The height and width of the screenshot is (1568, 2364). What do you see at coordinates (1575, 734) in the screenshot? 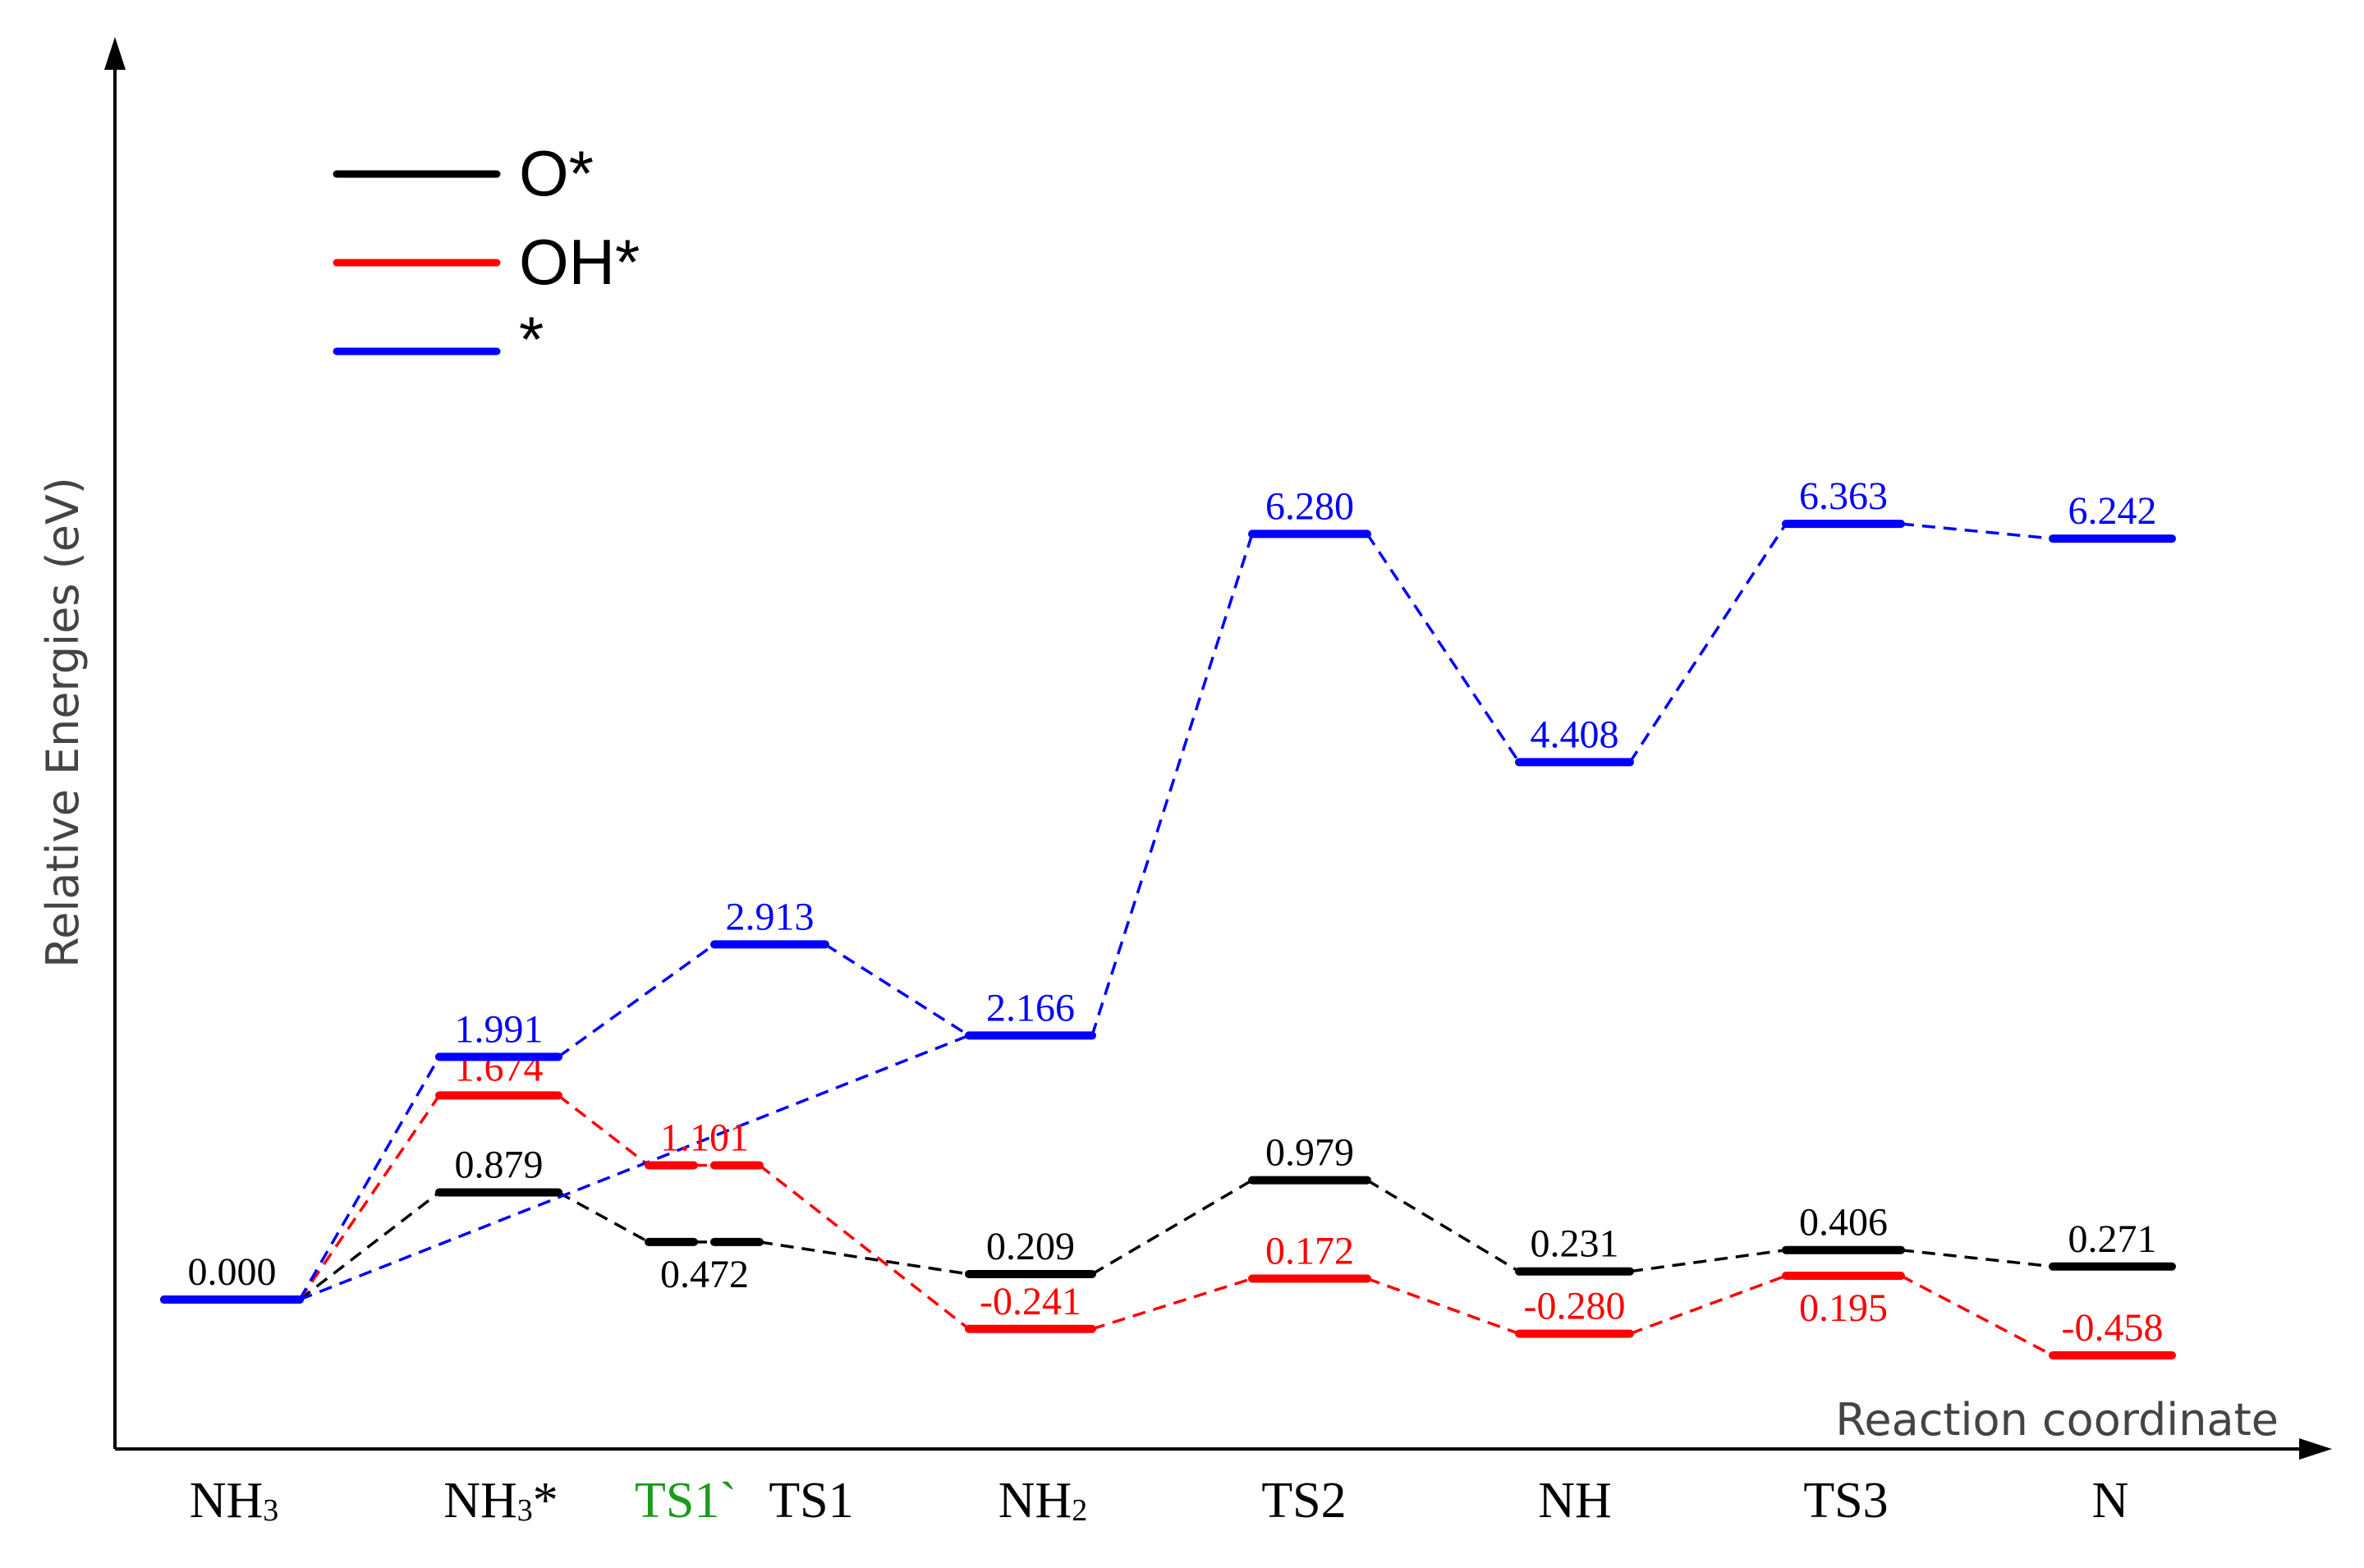
I see `value-label-star-5: 4.408` at bounding box center [1575, 734].